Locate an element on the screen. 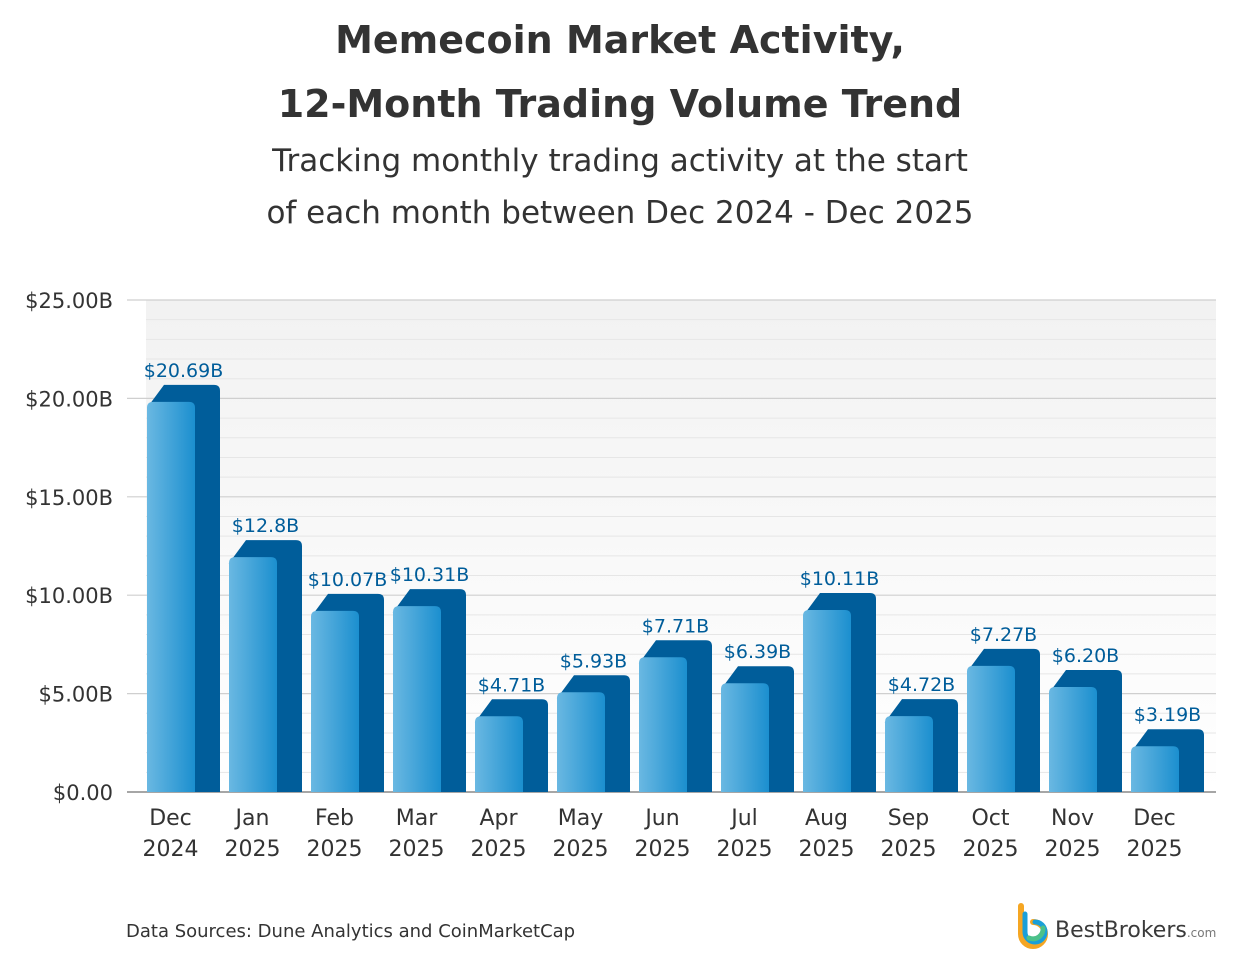  x-tick-label: Apr is located at coordinates (498, 818).